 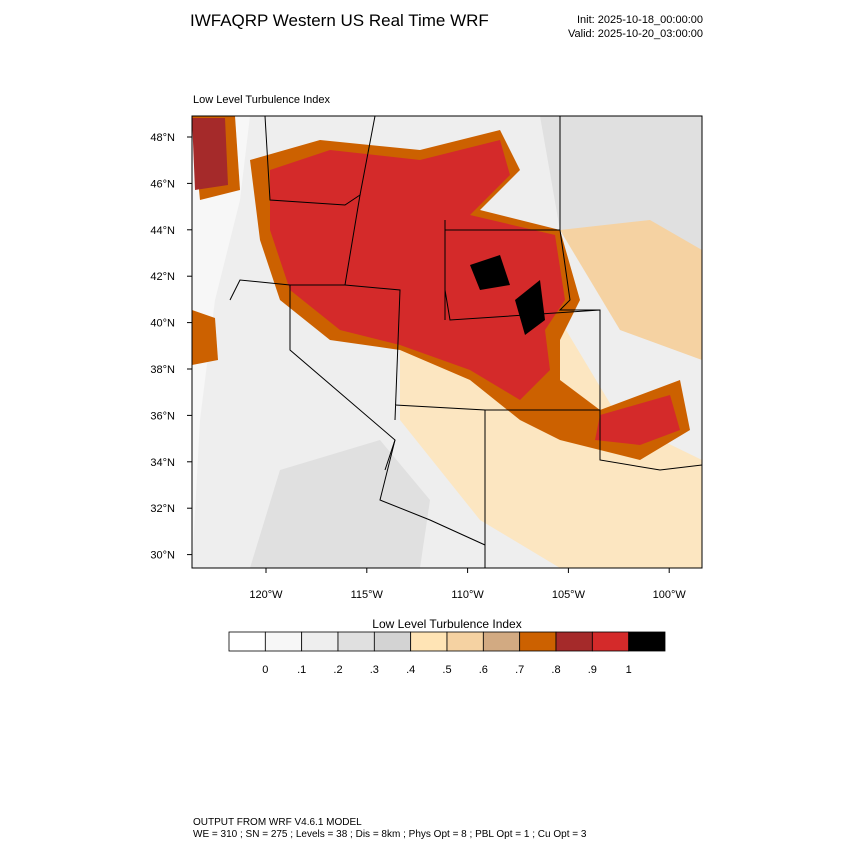 I want to click on lat-label: 42°N, so click(x=162, y=277).